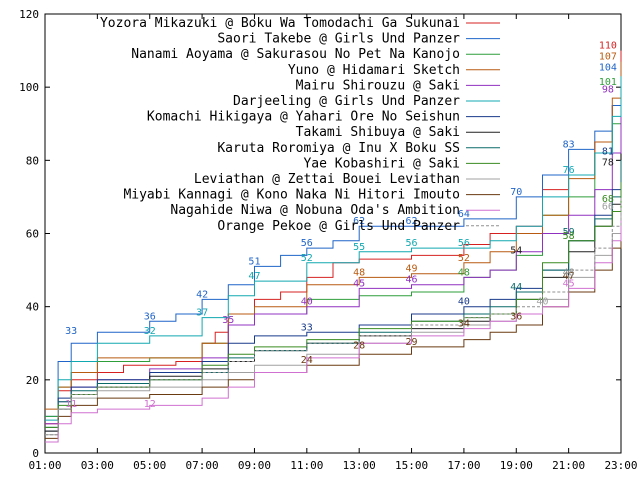  Describe the element at coordinates (608, 82) in the screenshot. I see `data-label: 101` at that location.